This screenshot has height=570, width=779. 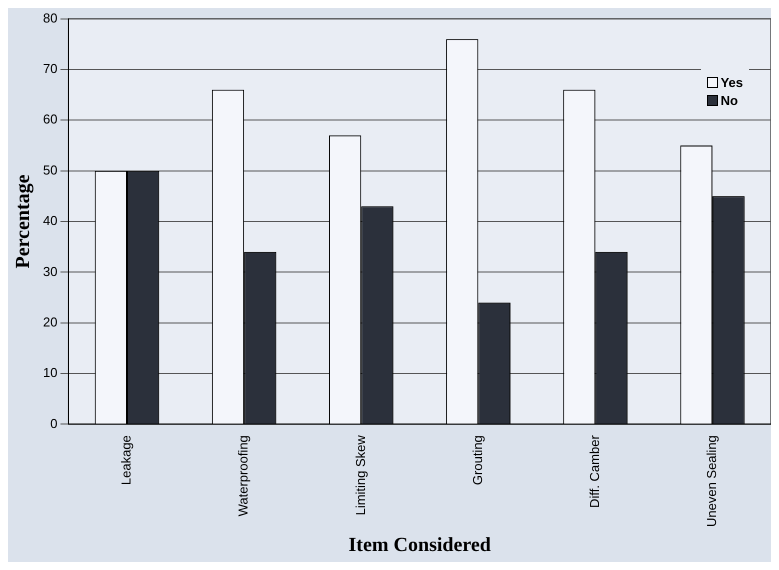 What do you see at coordinates (731, 82) in the screenshot?
I see `text: Yes` at bounding box center [731, 82].